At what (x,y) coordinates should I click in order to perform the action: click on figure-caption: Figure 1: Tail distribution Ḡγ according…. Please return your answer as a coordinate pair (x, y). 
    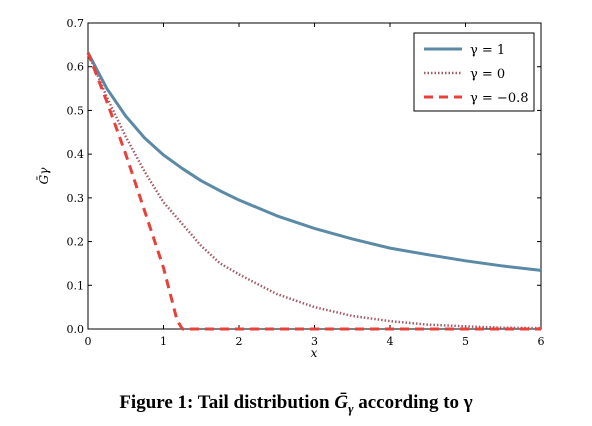
    Looking at the image, I should click on (296, 404).